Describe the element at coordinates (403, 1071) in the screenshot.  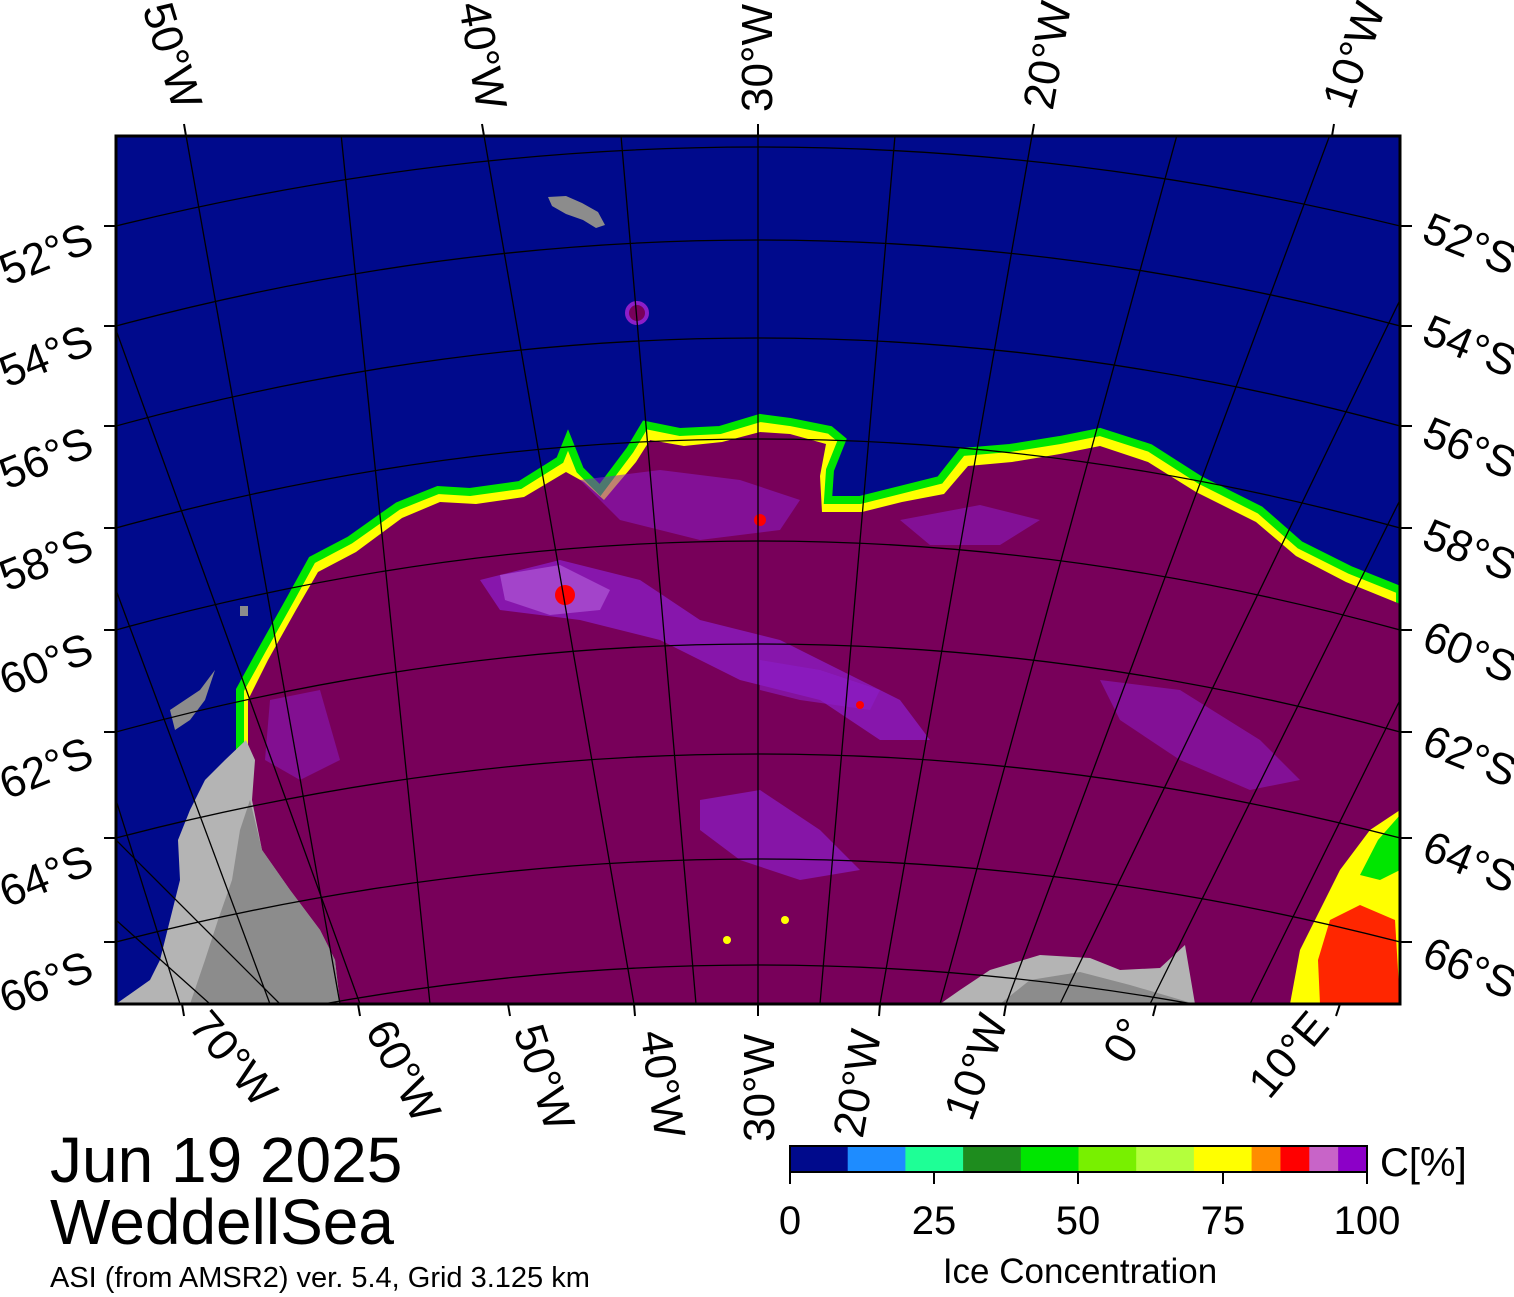
I see `lon-label-bottom: 60°W` at that location.